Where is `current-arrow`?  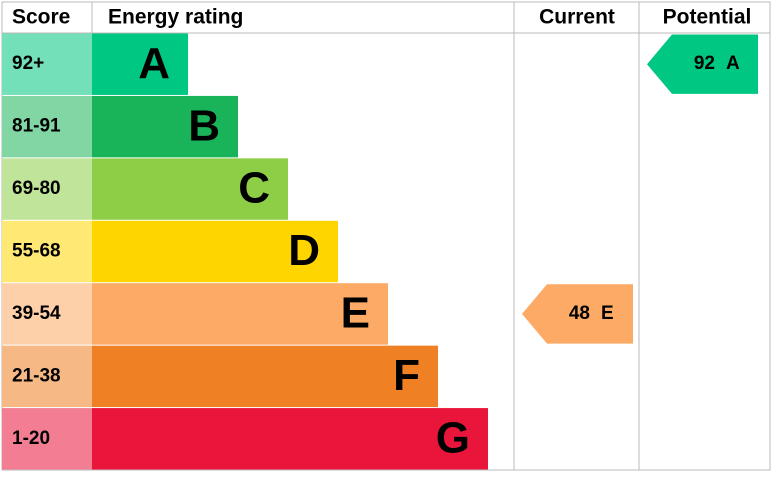 current-arrow is located at coordinates (577, 314).